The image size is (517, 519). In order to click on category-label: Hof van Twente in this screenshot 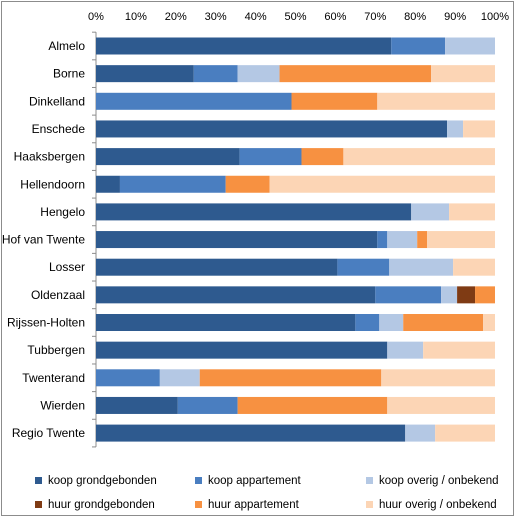, I will do `click(43, 240)`.